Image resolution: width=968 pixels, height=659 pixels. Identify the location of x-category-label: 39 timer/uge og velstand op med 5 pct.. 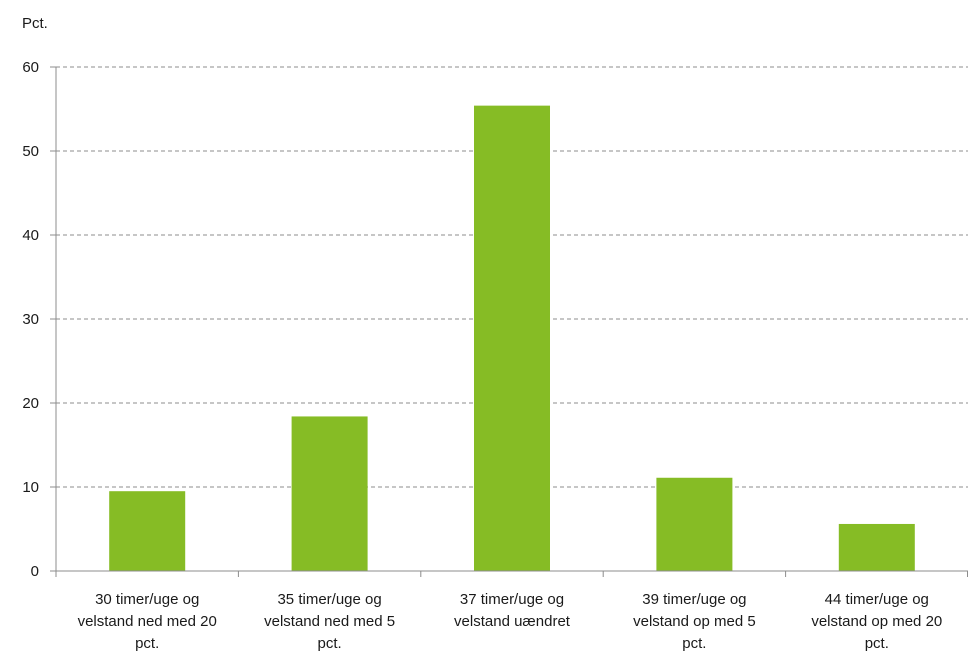
(694, 621).